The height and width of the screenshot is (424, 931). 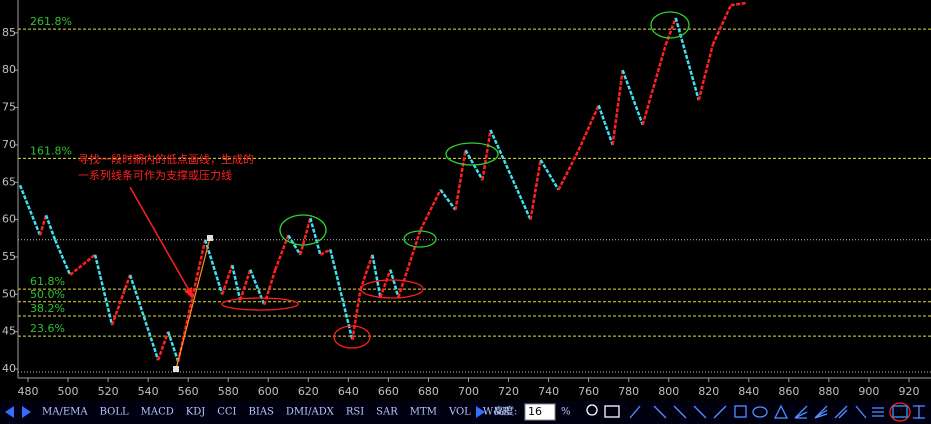 I want to click on fan-tool, so click(x=801, y=412).